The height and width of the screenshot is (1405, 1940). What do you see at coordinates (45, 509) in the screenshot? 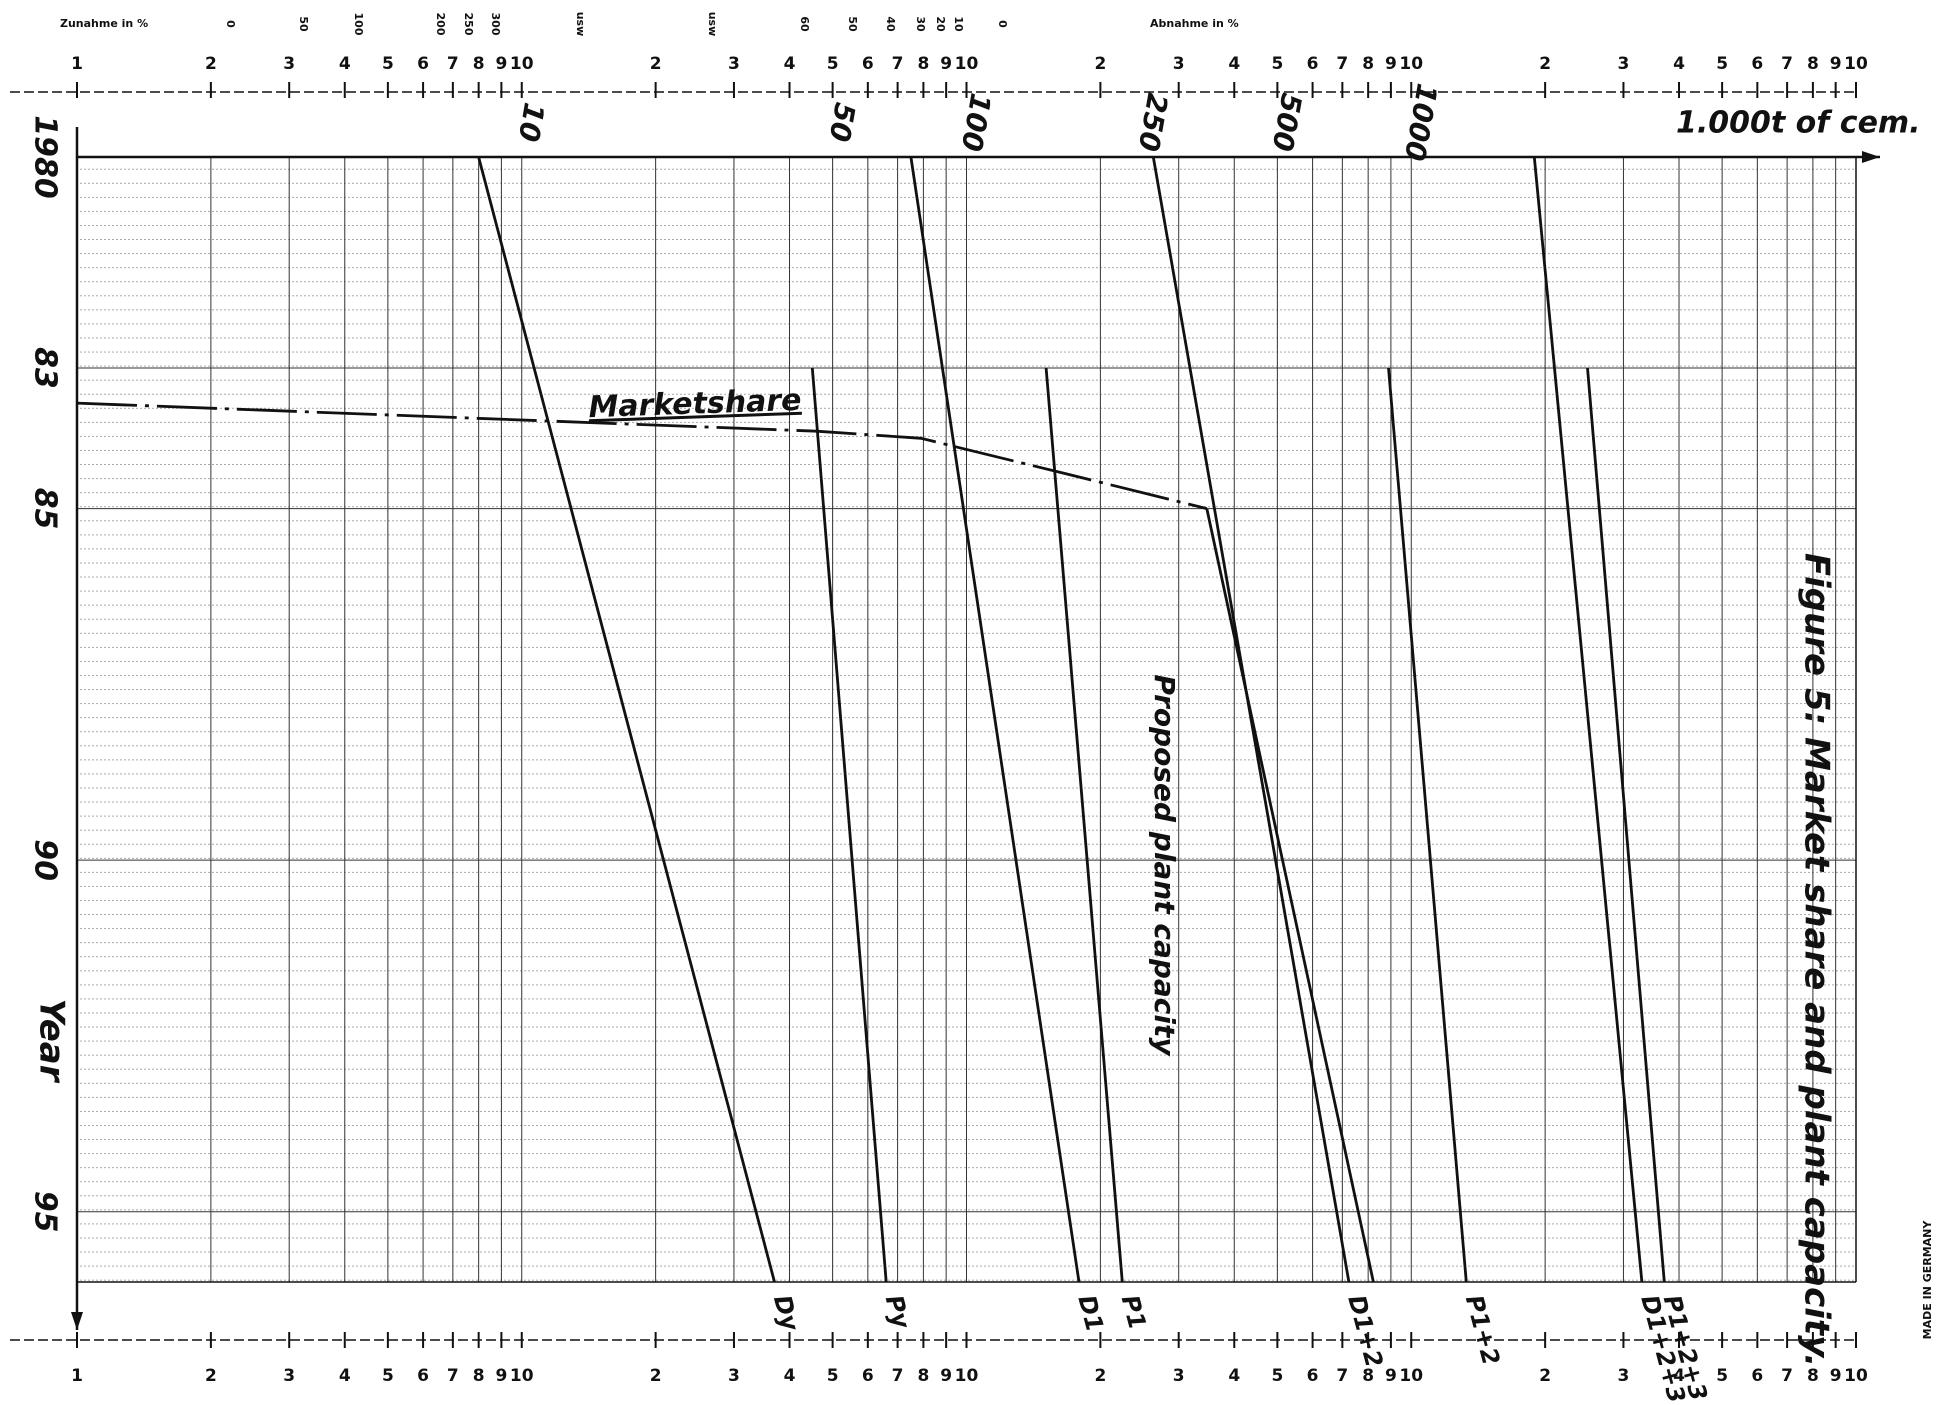
I see `y-tick-label: 85` at bounding box center [45, 509].